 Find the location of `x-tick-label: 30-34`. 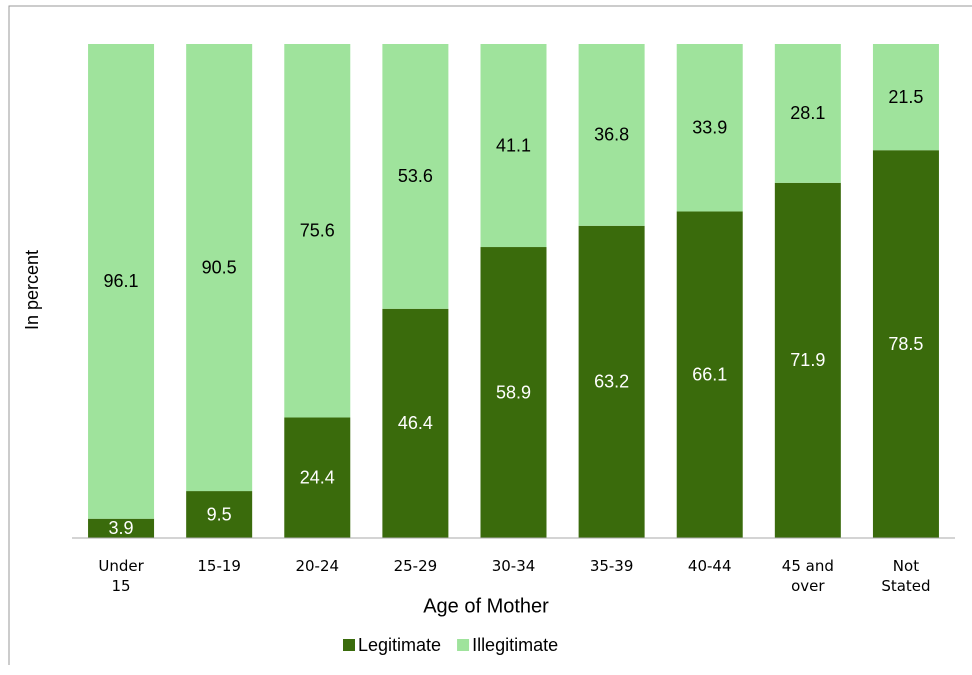

x-tick-label: 30-34 is located at coordinates (513, 566).